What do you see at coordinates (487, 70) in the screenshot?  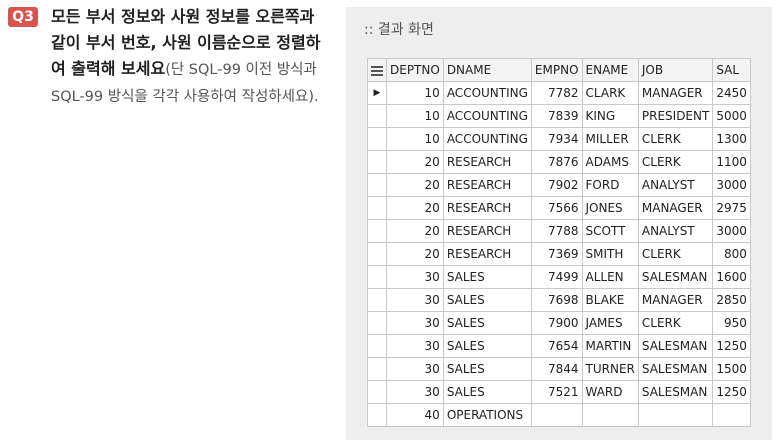 I see `column-header-dname: DNAME` at bounding box center [487, 70].